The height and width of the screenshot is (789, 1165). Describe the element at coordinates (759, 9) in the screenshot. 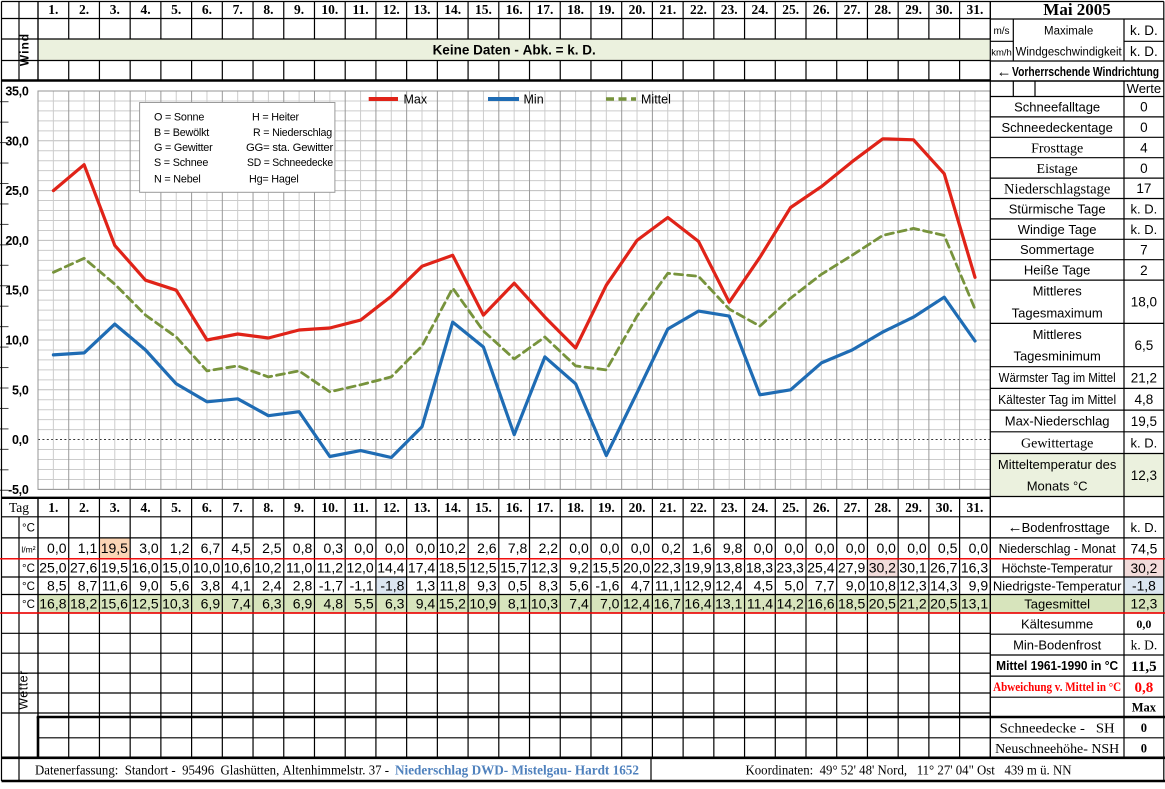

I see `svg-text: 24.` at that location.